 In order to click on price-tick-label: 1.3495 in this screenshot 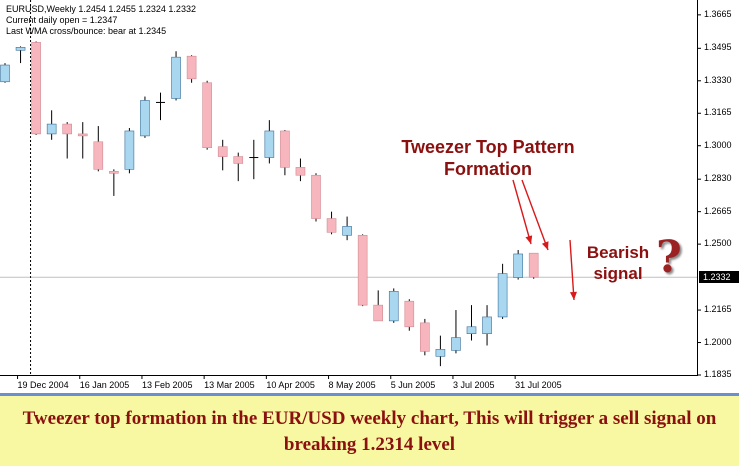, I will do `click(718, 47)`.